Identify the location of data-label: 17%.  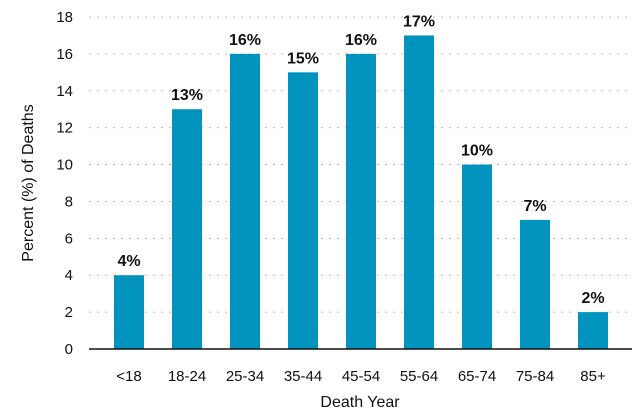
(419, 21).